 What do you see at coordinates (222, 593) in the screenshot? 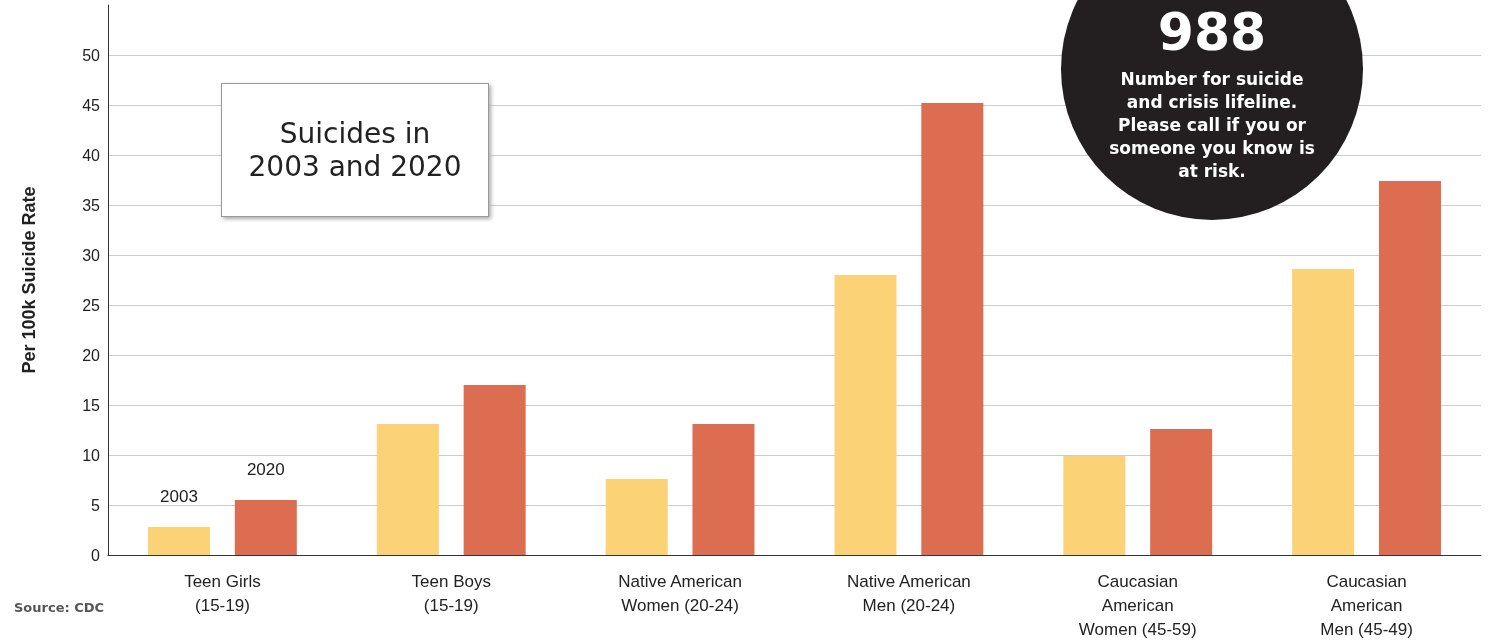
I see `x-tick-label: Teen Girls (15-19)` at bounding box center [222, 593].